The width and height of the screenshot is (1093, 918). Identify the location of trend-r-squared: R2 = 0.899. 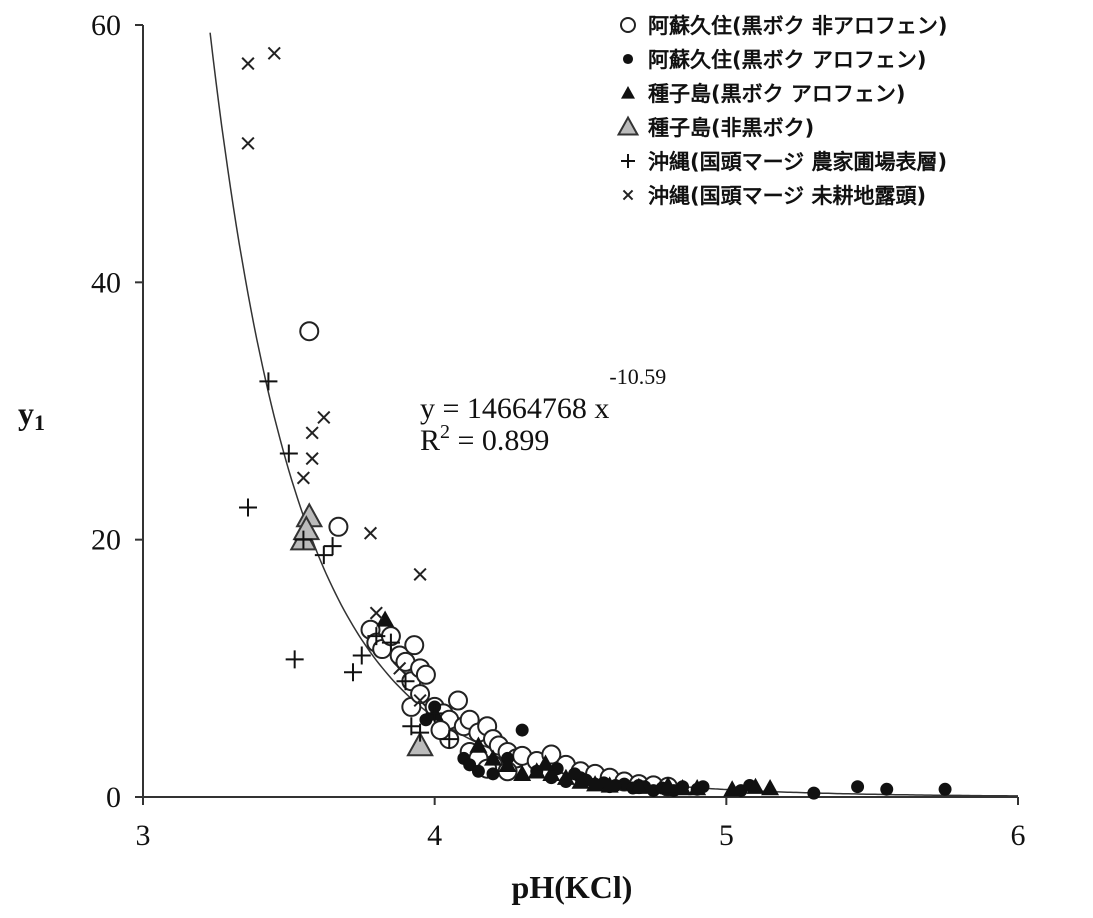
(484, 439).